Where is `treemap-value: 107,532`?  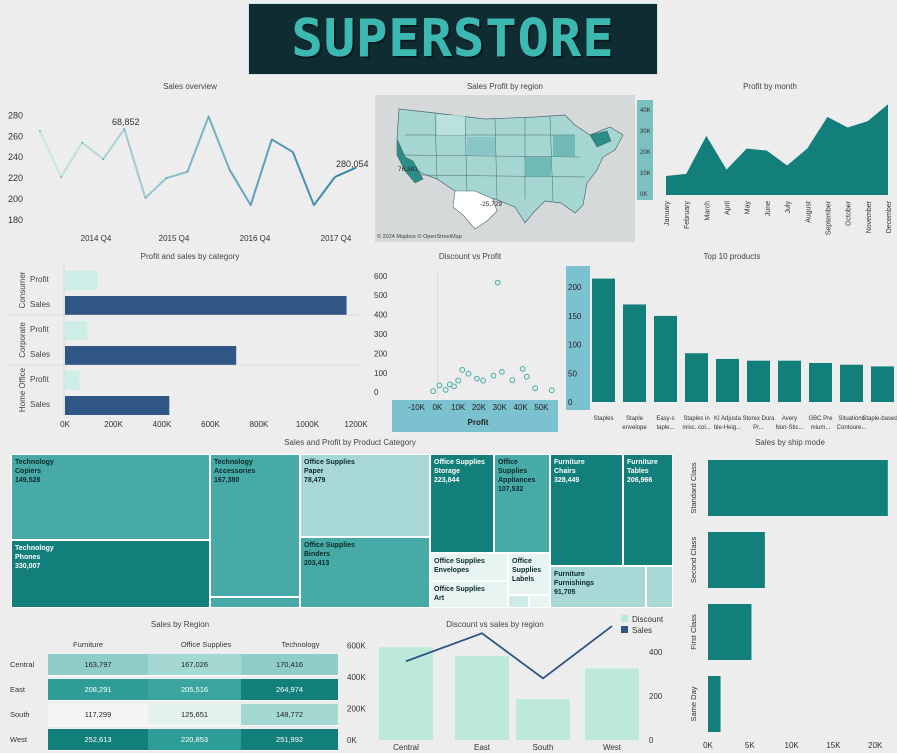 treemap-value: 107,532 is located at coordinates (511, 489).